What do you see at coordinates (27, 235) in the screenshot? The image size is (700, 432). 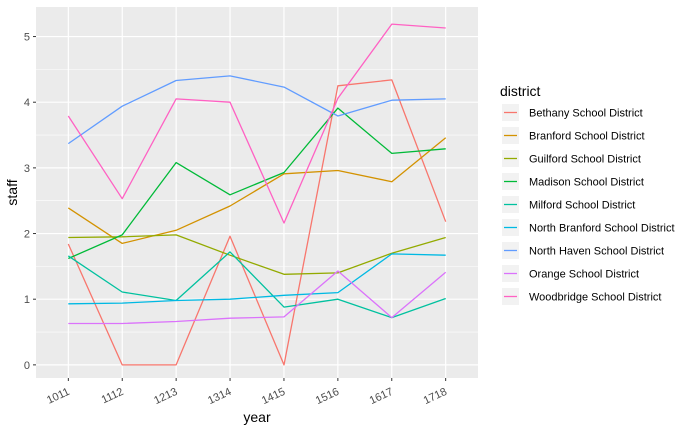 I see `y-tick-label: 2` at bounding box center [27, 235].